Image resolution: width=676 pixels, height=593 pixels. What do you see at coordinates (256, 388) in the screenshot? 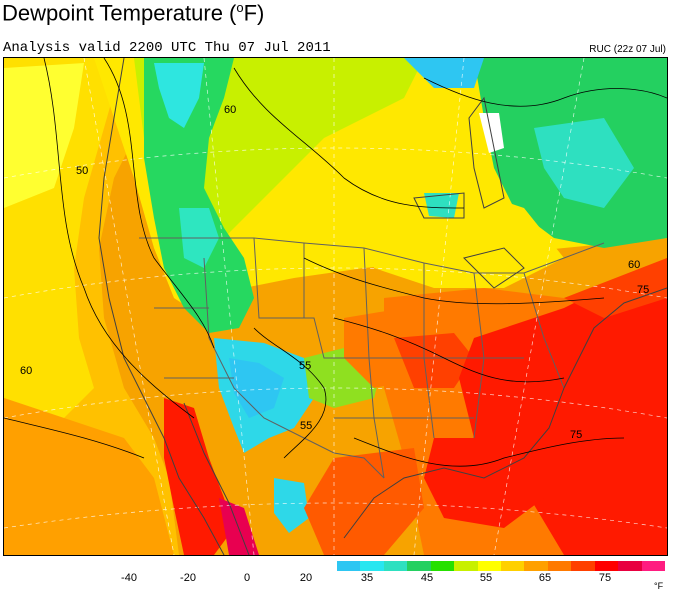
I see `basin-blue` at bounding box center [256, 388].